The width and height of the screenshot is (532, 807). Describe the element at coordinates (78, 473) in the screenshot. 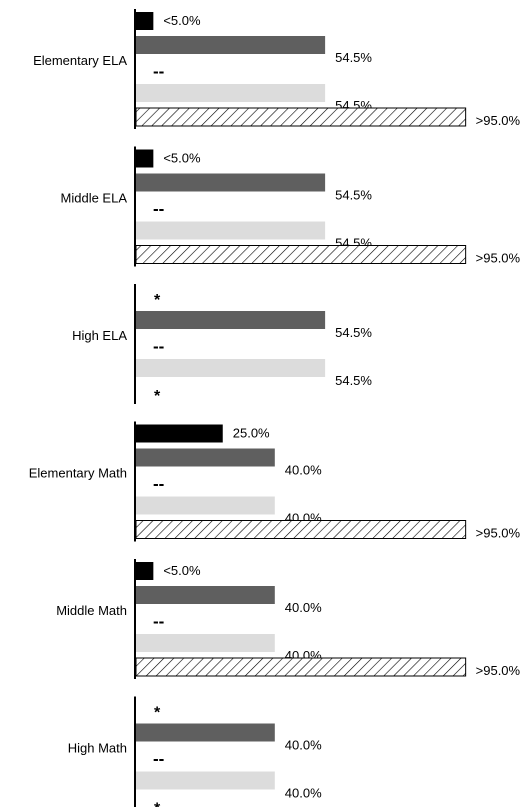

I see `category-label: Elementary Math` at that location.